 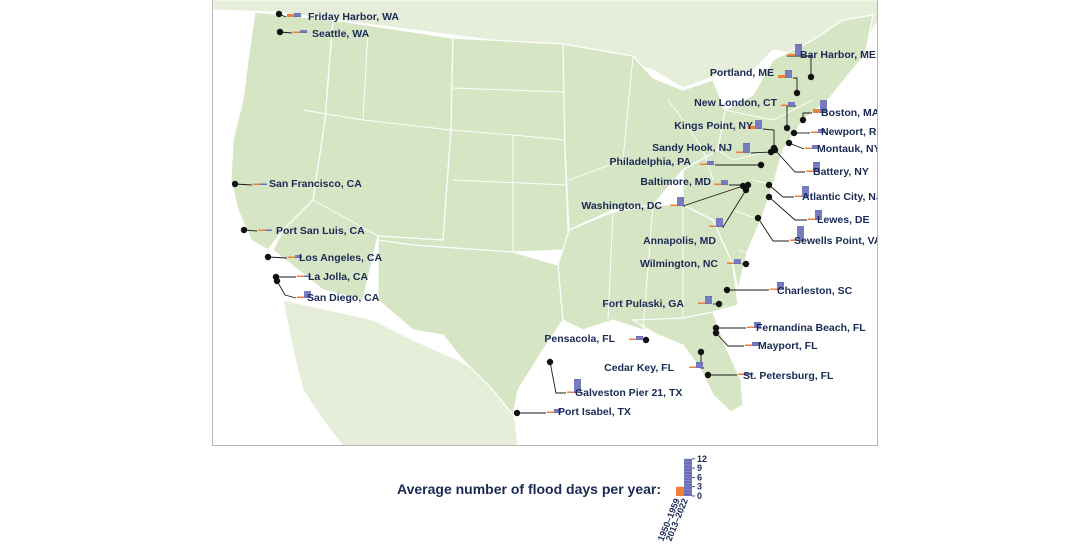 I want to click on station-philadelphia: Philadelphia, PA, so click(x=687, y=162).